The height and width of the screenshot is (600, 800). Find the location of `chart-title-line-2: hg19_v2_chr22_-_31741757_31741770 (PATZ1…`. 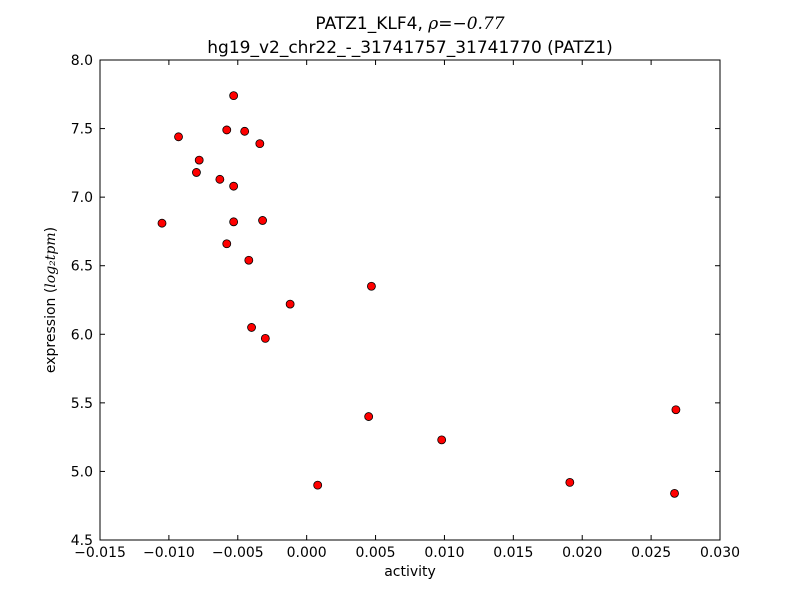

chart-title-line-2: hg19_v2_chr22_-_31741757_31741770 (PATZ1… is located at coordinates (410, 48).